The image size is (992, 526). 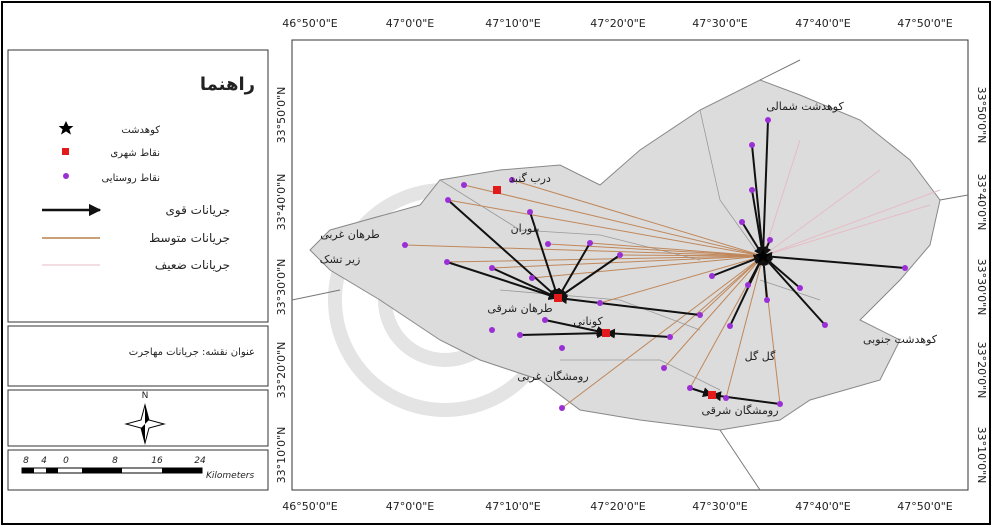 I want to click on north-fill, so click(x=145, y=424).